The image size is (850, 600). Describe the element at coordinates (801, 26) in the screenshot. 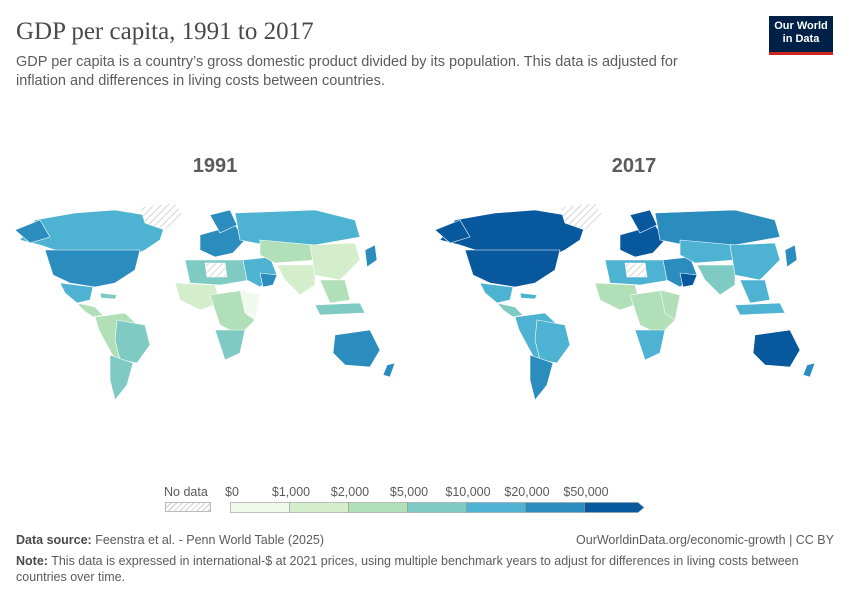

I see `logo-line-1: Our World` at that location.